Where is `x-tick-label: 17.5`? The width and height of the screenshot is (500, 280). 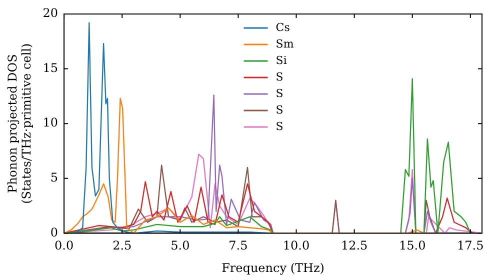 x-tick-label: 17.5 is located at coordinates (470, 245).